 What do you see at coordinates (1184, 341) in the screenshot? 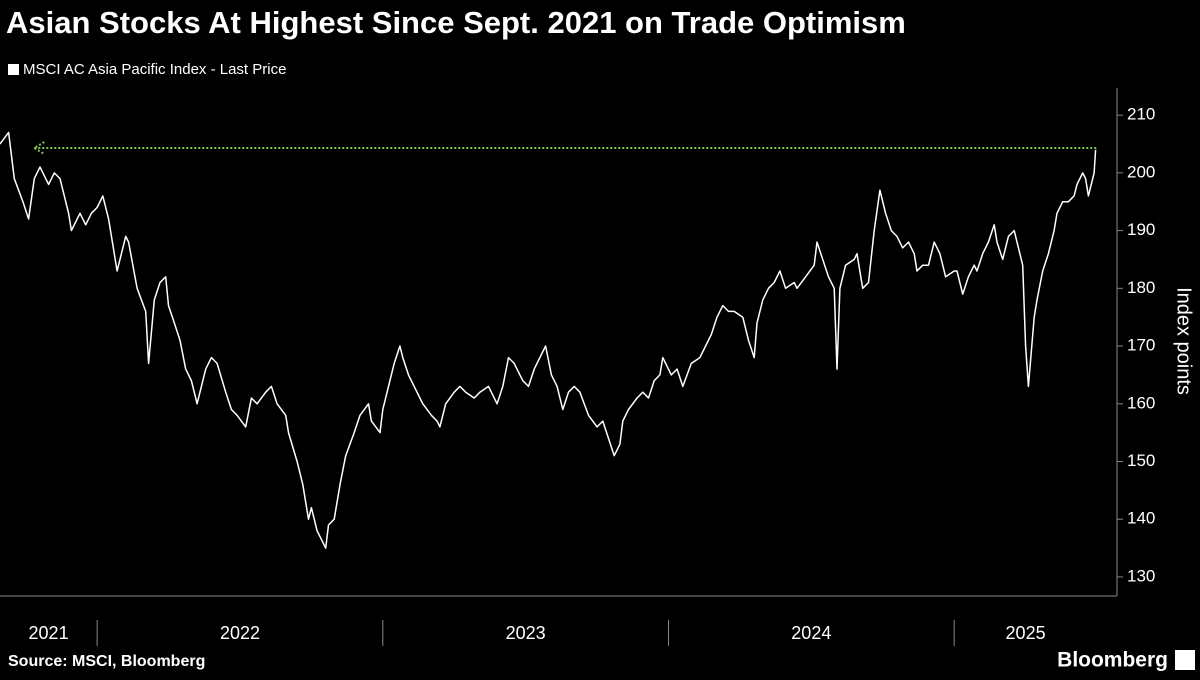
I see `y-axis-label: Index points` at bounding box center [1184, 341].